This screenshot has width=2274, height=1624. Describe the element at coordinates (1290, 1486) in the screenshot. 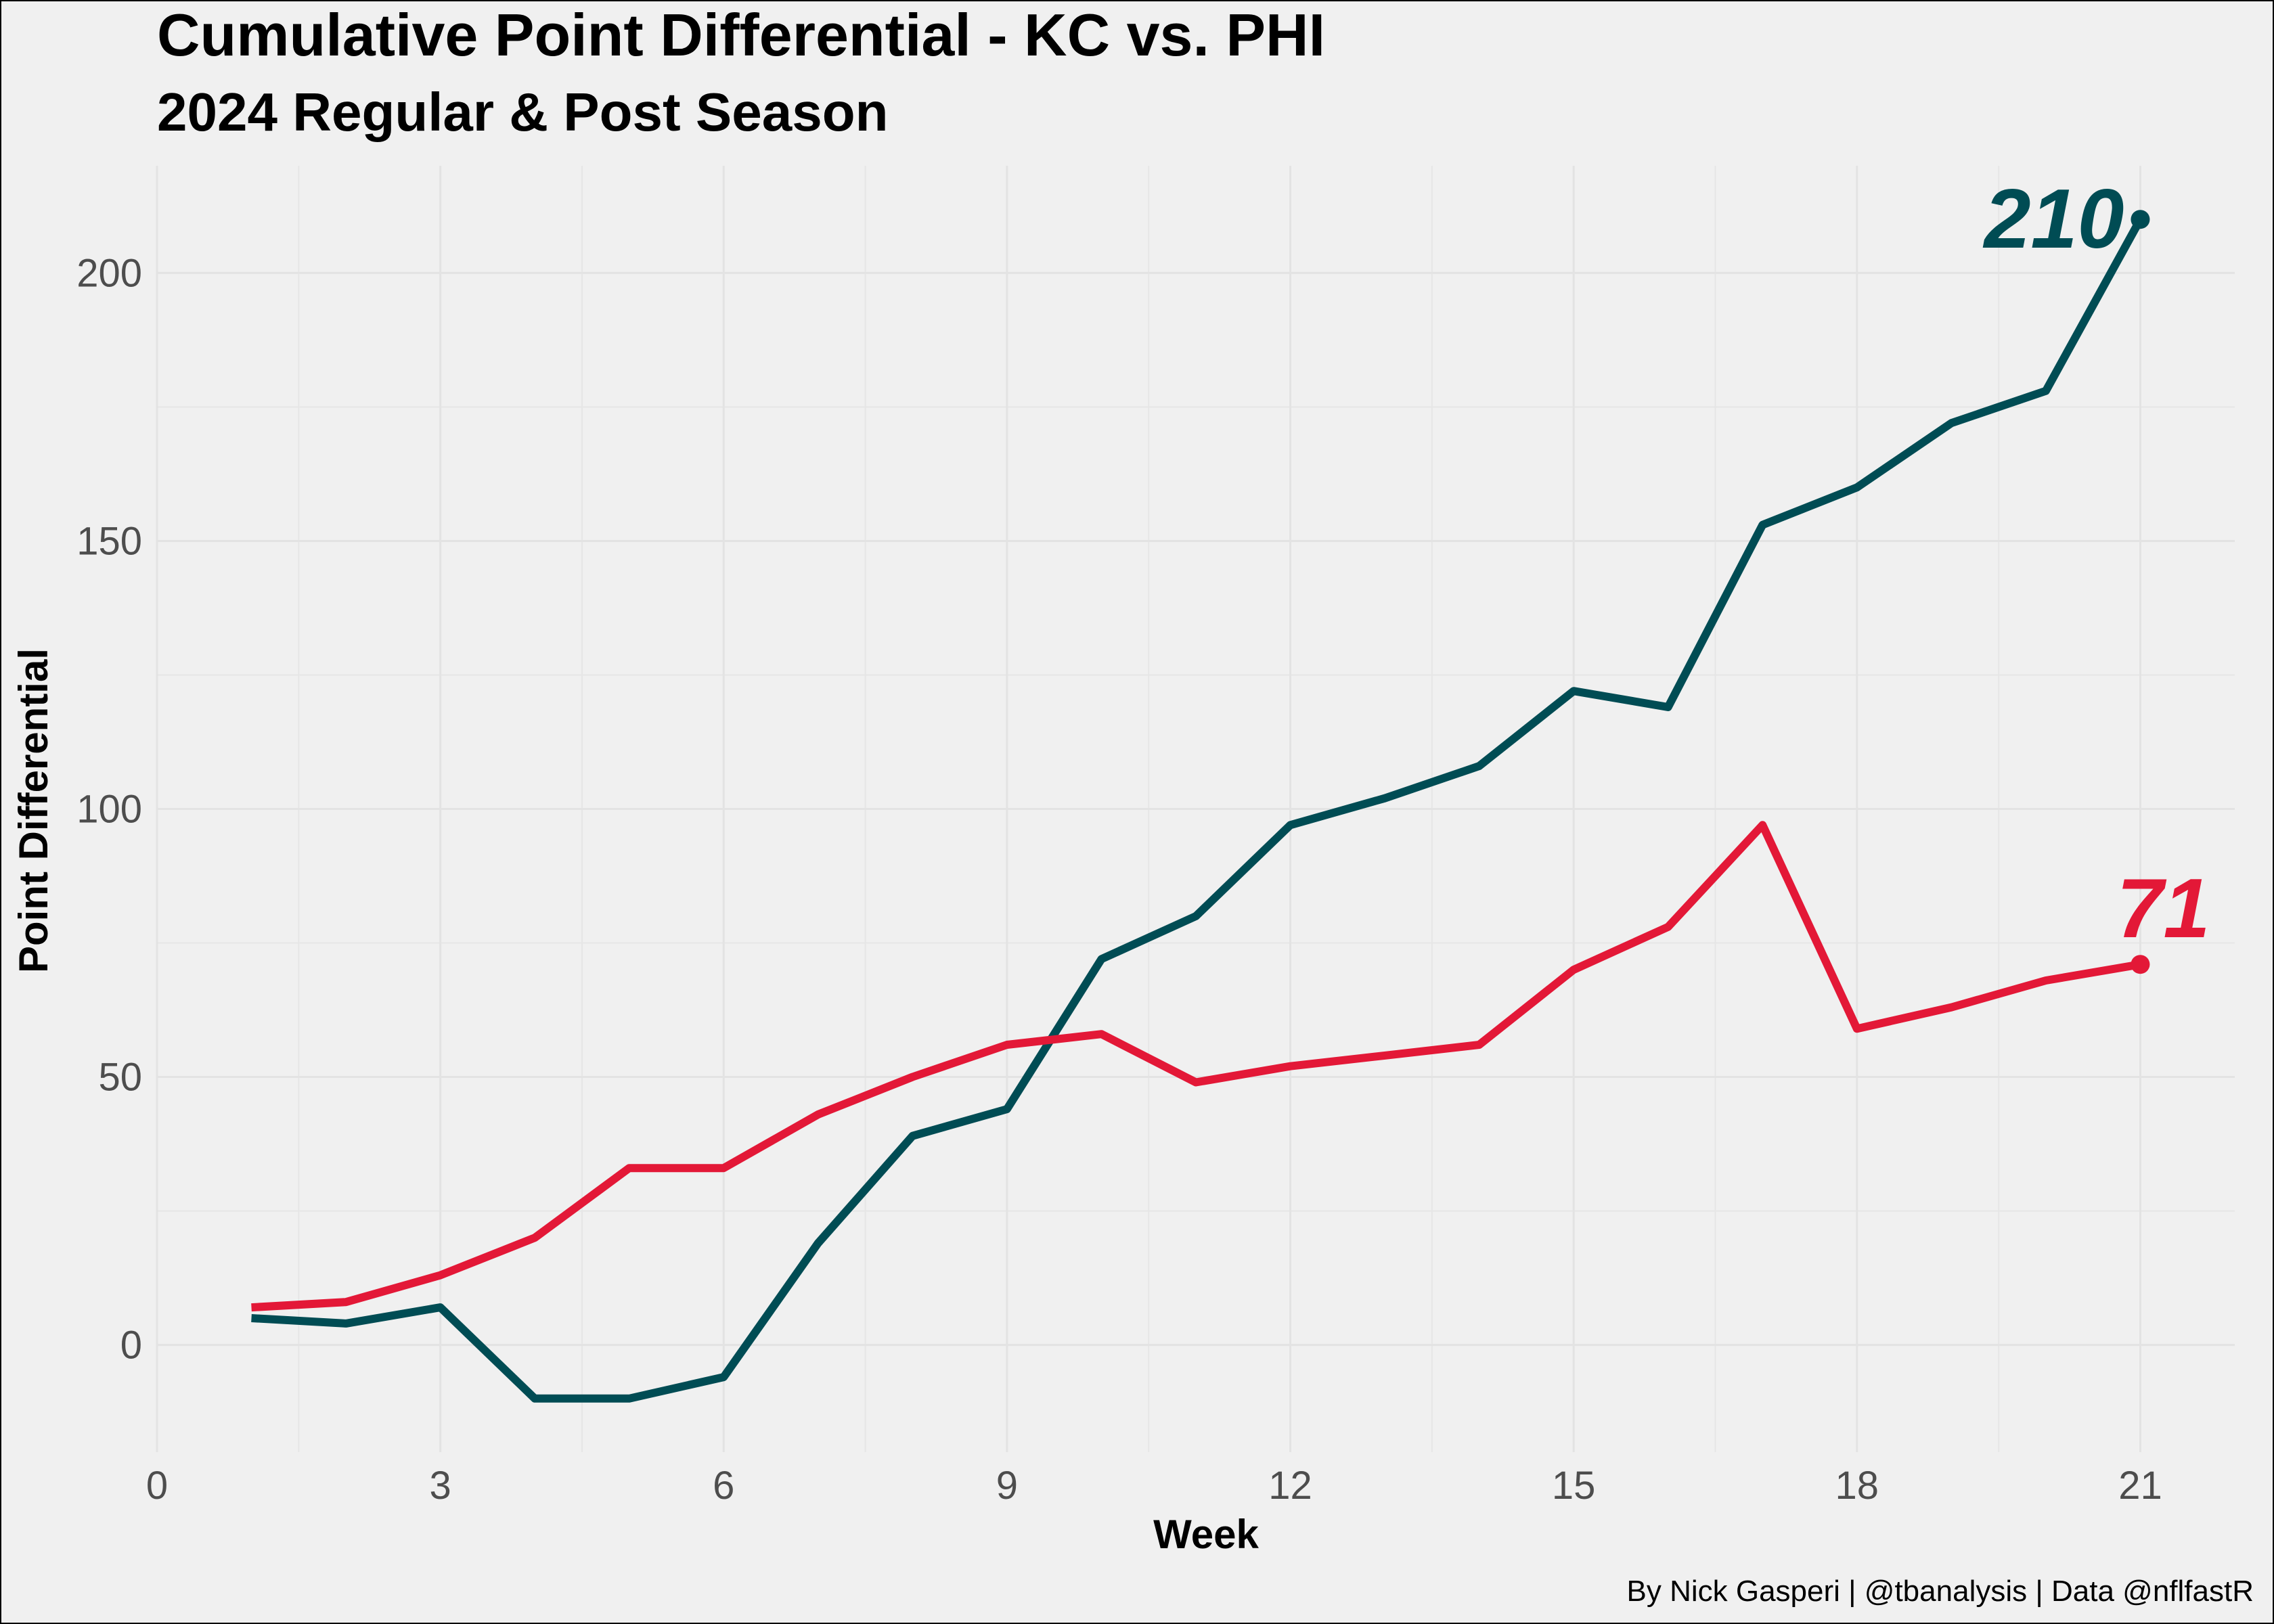

I see `x-tick-label: 12` at that location.